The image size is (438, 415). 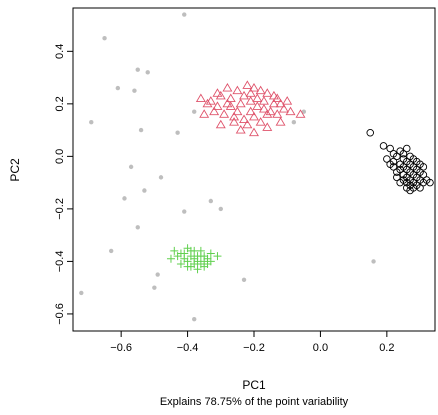 I want to click on y-axis: −0.6 −0.4 −0.2 0.0 0.2 0.4, so click(x=63, y=184).